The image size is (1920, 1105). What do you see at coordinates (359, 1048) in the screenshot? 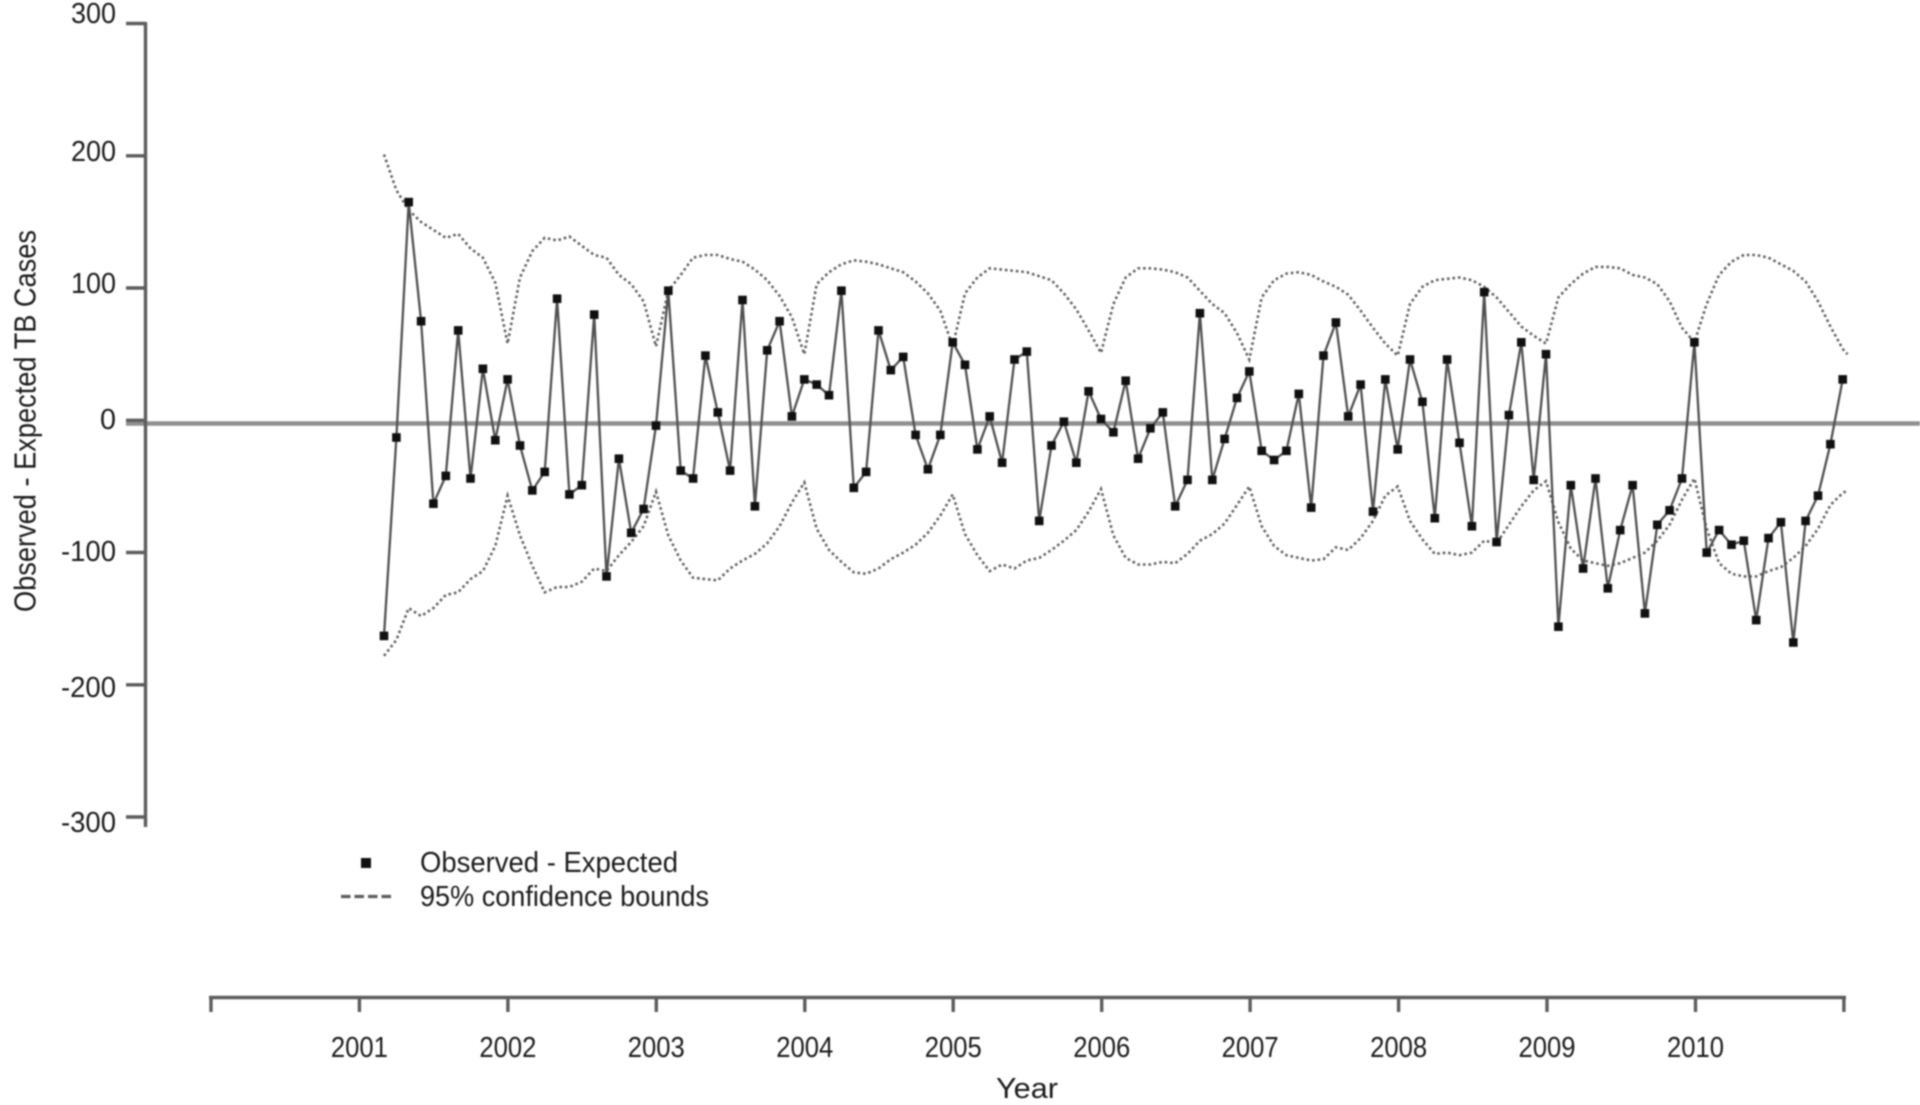
I see `svg-text: 2001` at bounding box center [359, 1048].